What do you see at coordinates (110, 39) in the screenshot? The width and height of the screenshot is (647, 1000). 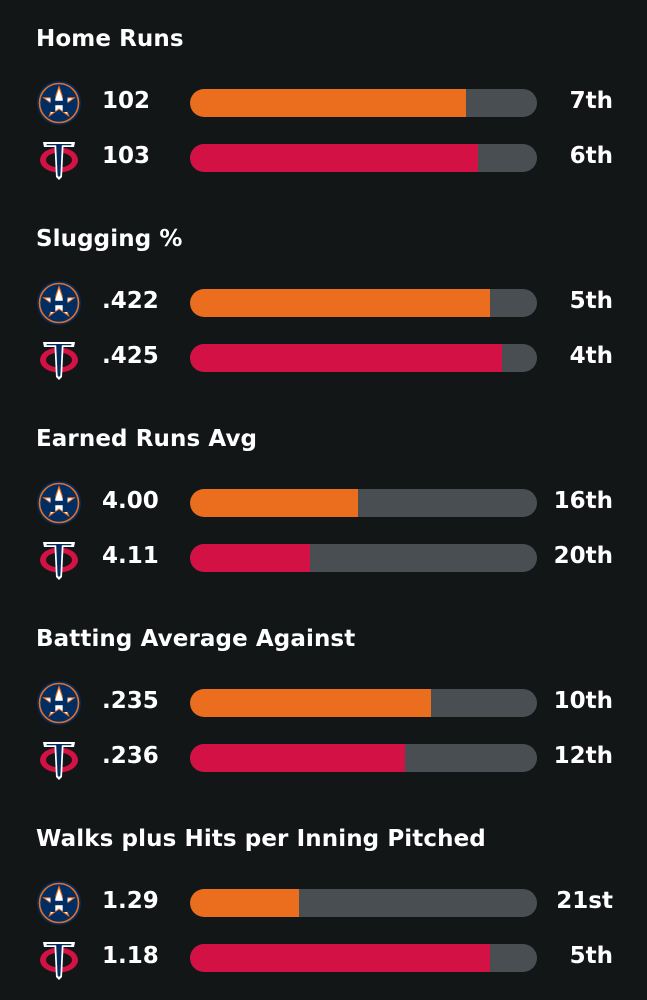 I see `stat-title: Home Runs` at bounding box center [110, 39].